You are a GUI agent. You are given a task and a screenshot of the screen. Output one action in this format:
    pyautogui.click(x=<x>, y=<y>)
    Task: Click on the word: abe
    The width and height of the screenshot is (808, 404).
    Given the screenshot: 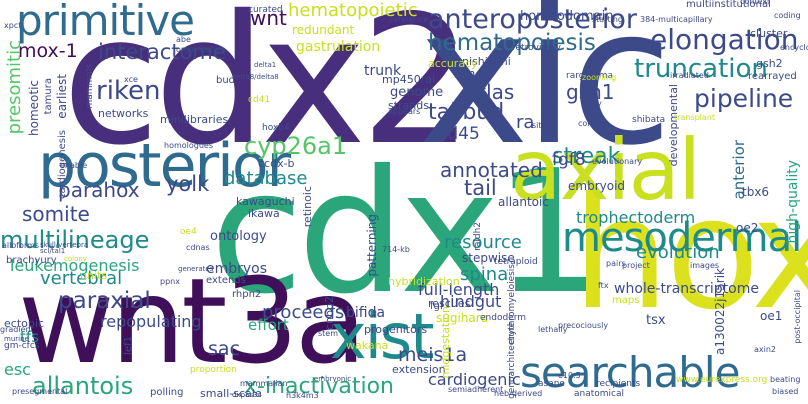 What is the action you would take?
    pyautogui.click(x=183, y=39)
    